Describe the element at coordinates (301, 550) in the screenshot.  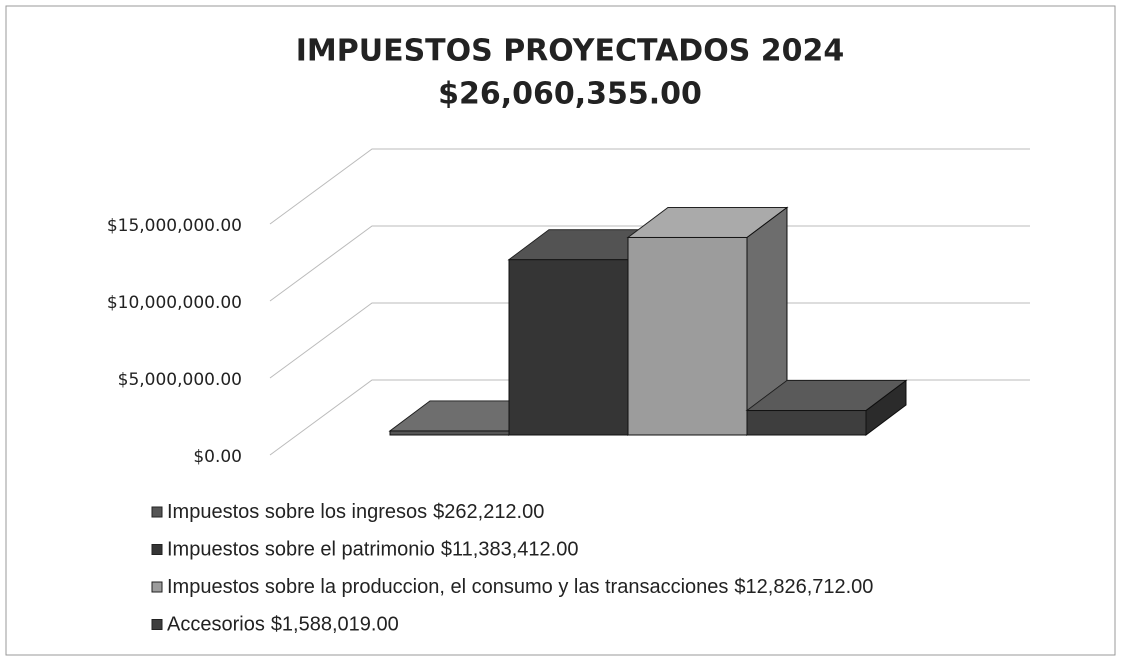
I see `legend-name: Impuestos sobre el patrimonio` at that location.